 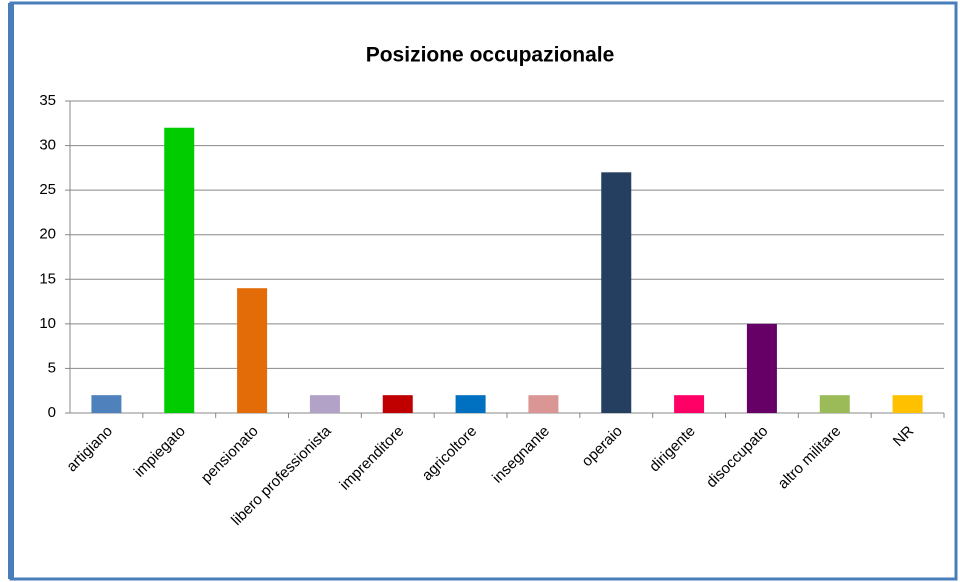 I want to click on y-tick-label: 30, so click(x=47, y=145).